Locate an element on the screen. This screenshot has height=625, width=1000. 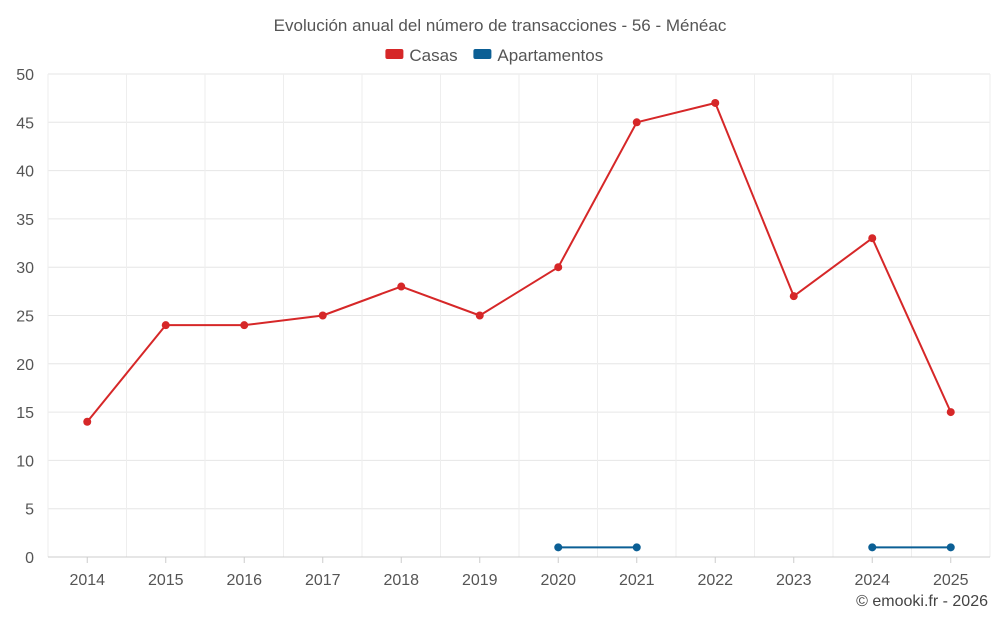
x-tick-label: 2014 is located at coordinates (87, 580).